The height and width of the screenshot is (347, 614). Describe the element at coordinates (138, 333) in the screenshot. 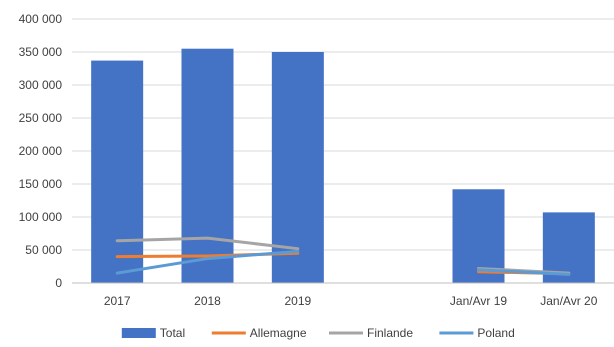

I see `legend-swatch-total` at that location.